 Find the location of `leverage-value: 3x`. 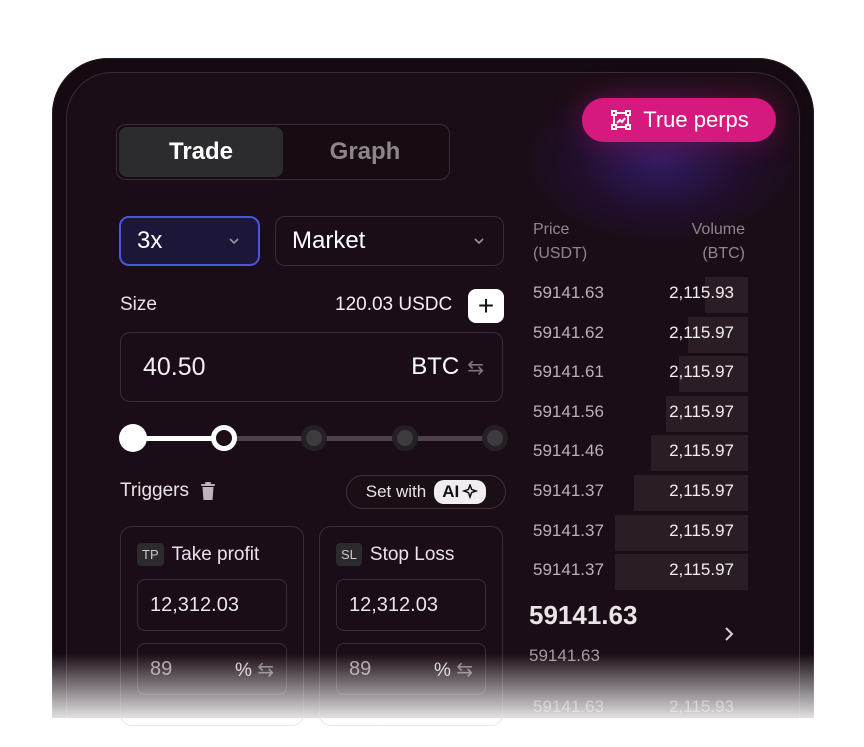

leverage-value: 3x is located at coordinates (150, 240).